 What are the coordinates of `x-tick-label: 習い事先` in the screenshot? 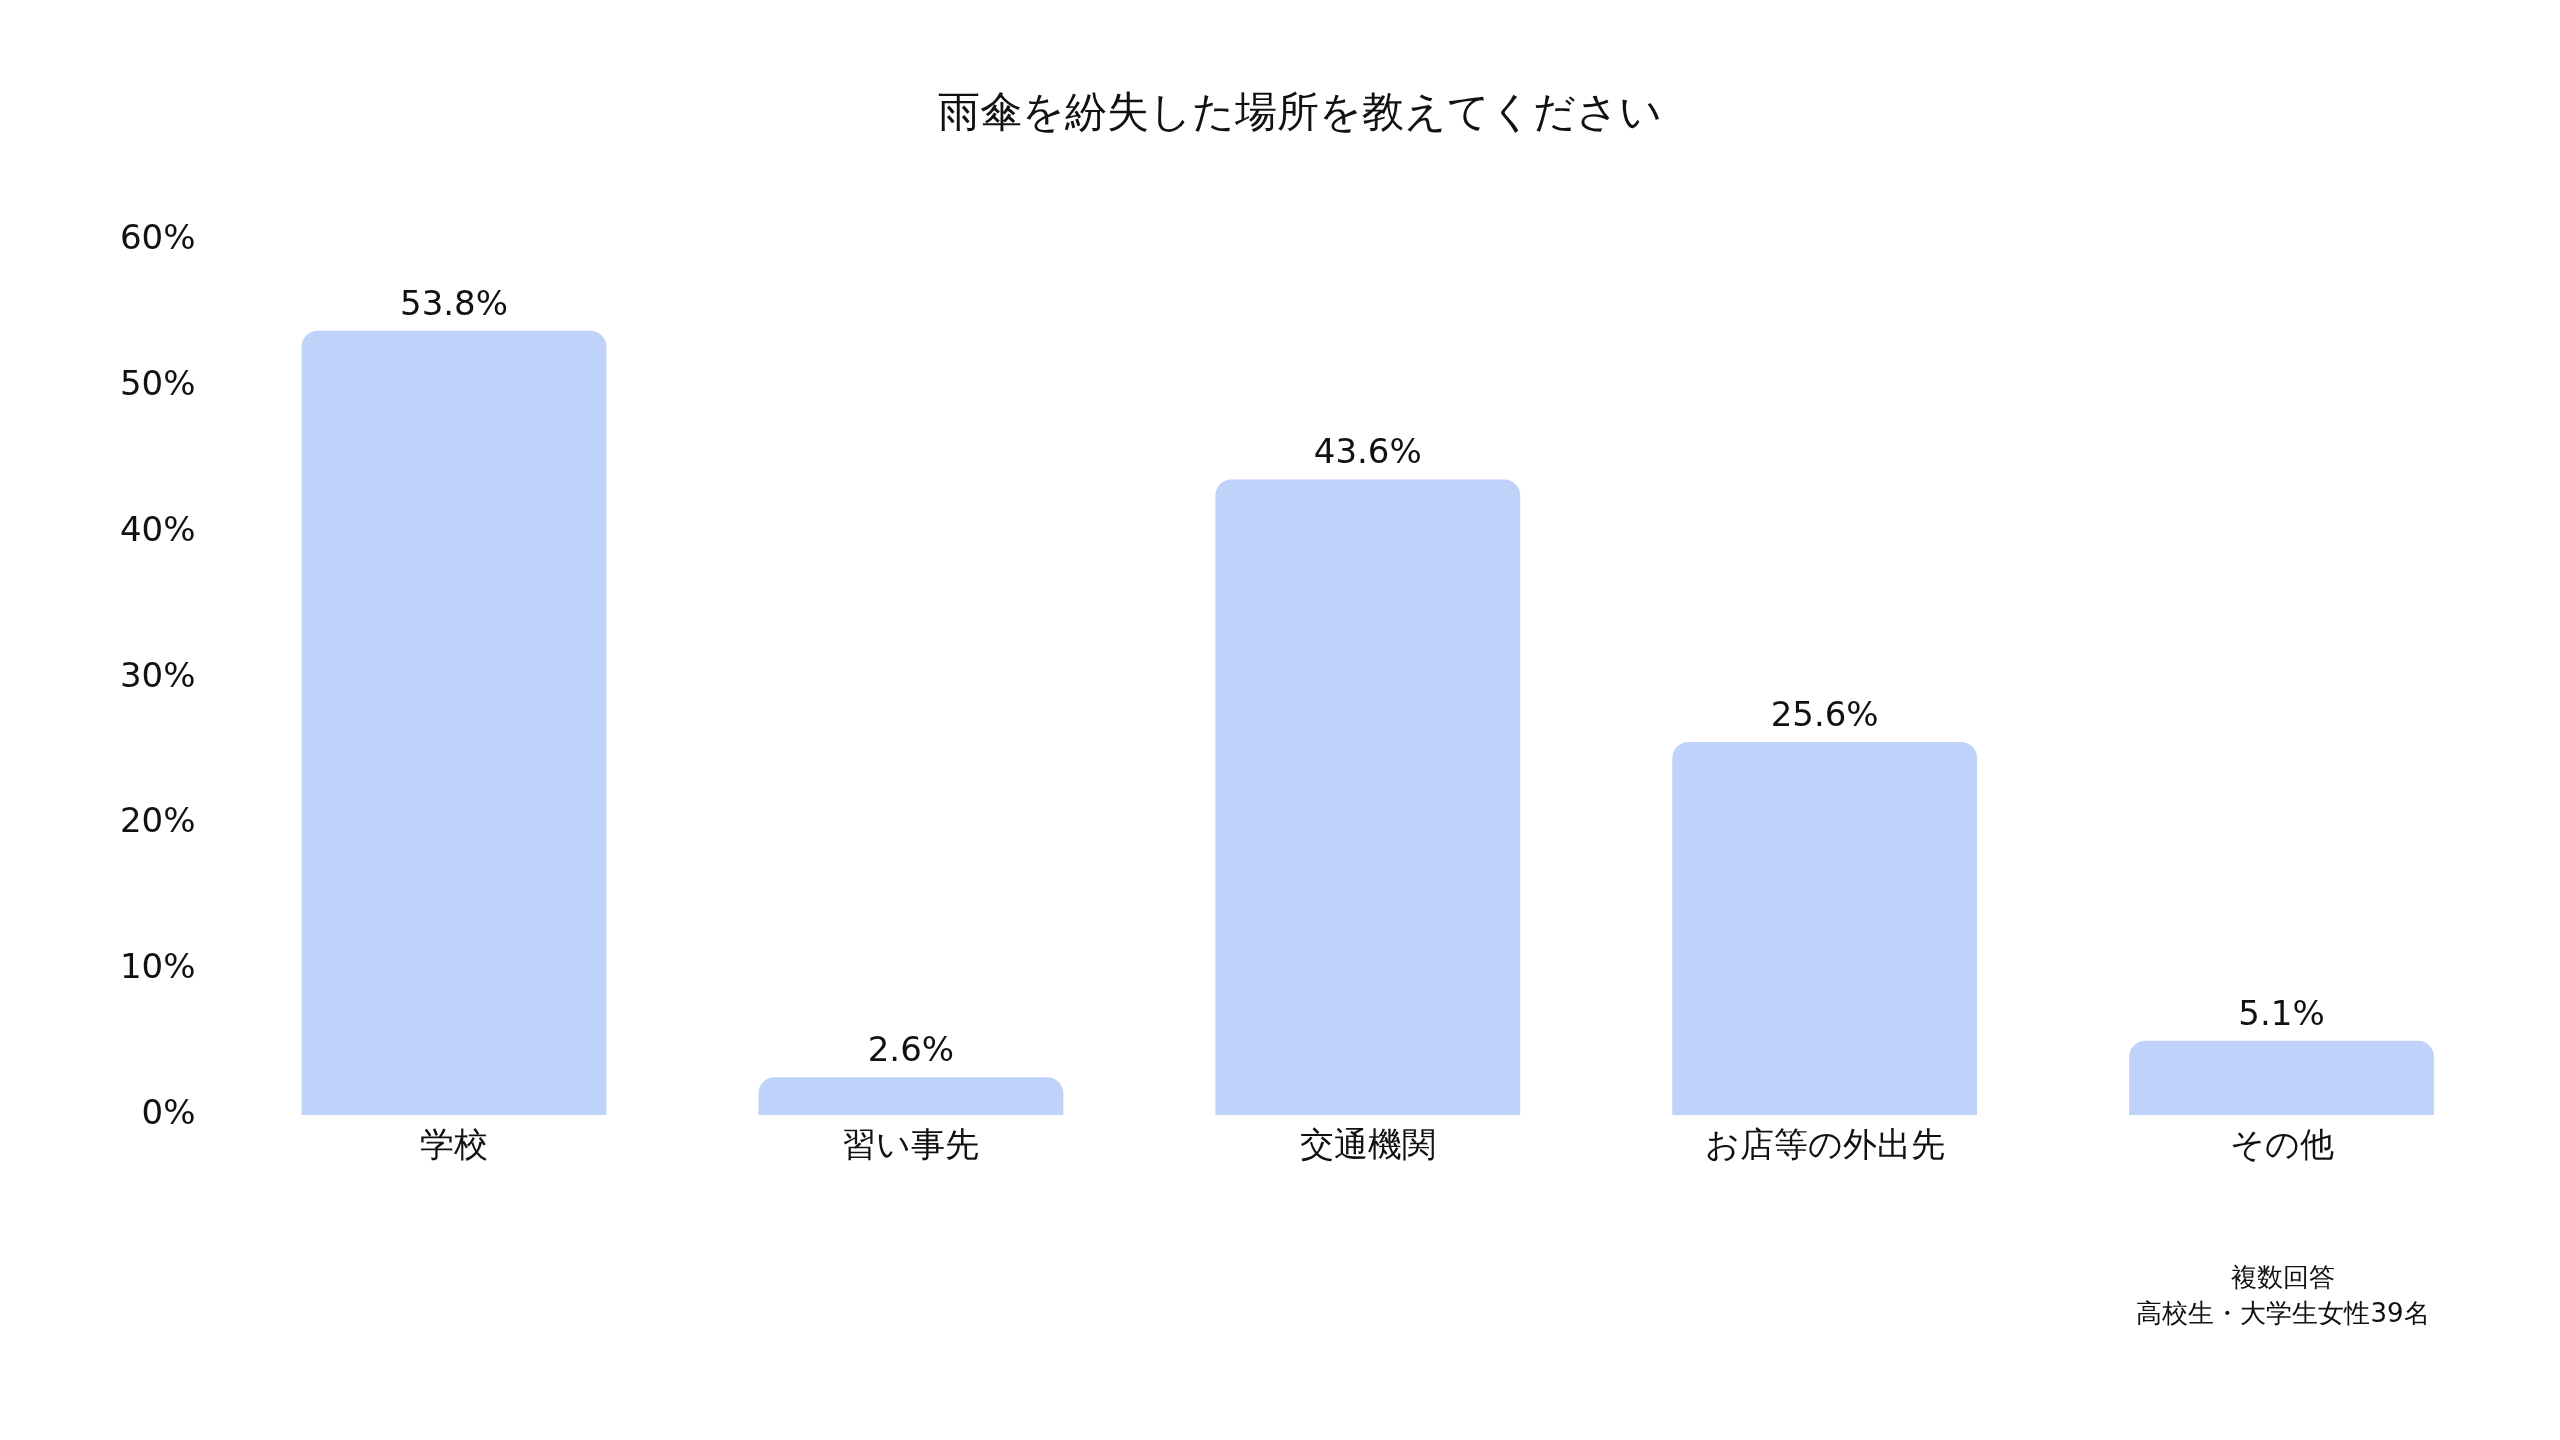 It's located at (911, 1144).